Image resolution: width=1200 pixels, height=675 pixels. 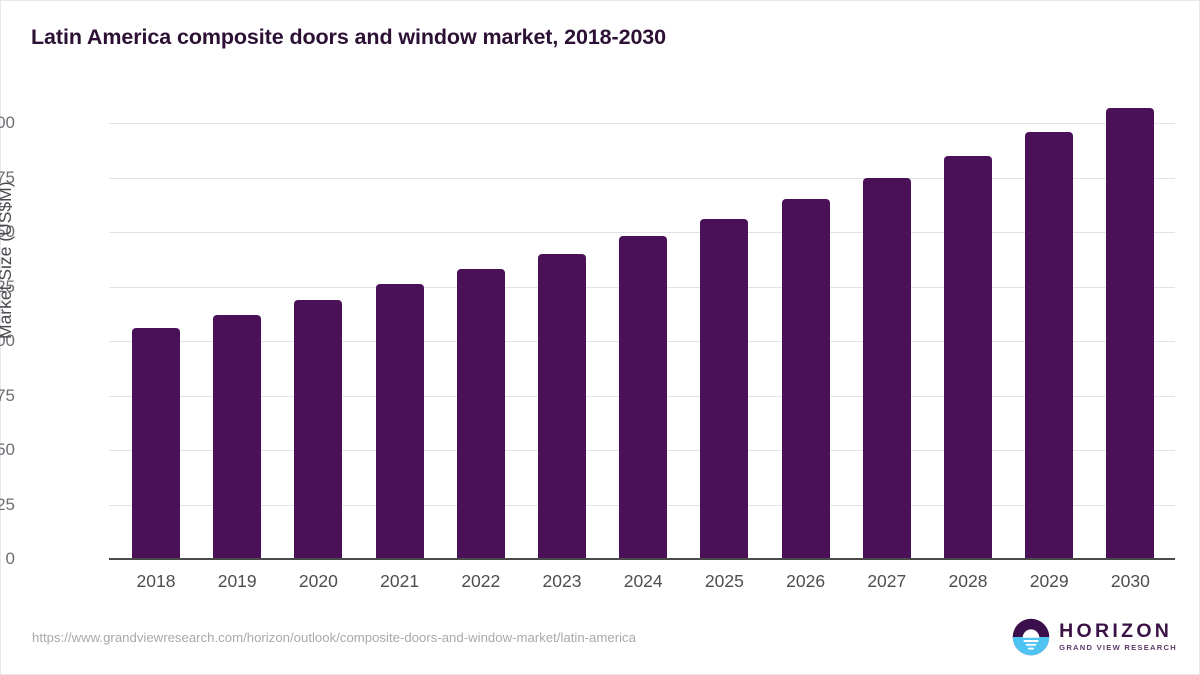 I want to click on x-axis-line, so click(x=642, y=559).